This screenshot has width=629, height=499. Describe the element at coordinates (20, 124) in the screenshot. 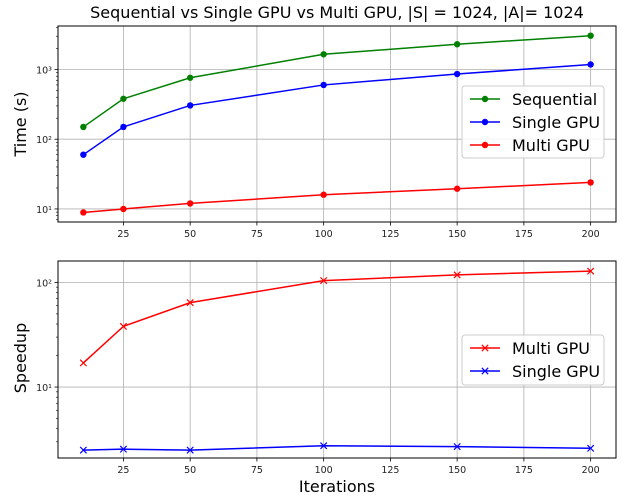

I see `top-ylabel: Time (s)` at that location.